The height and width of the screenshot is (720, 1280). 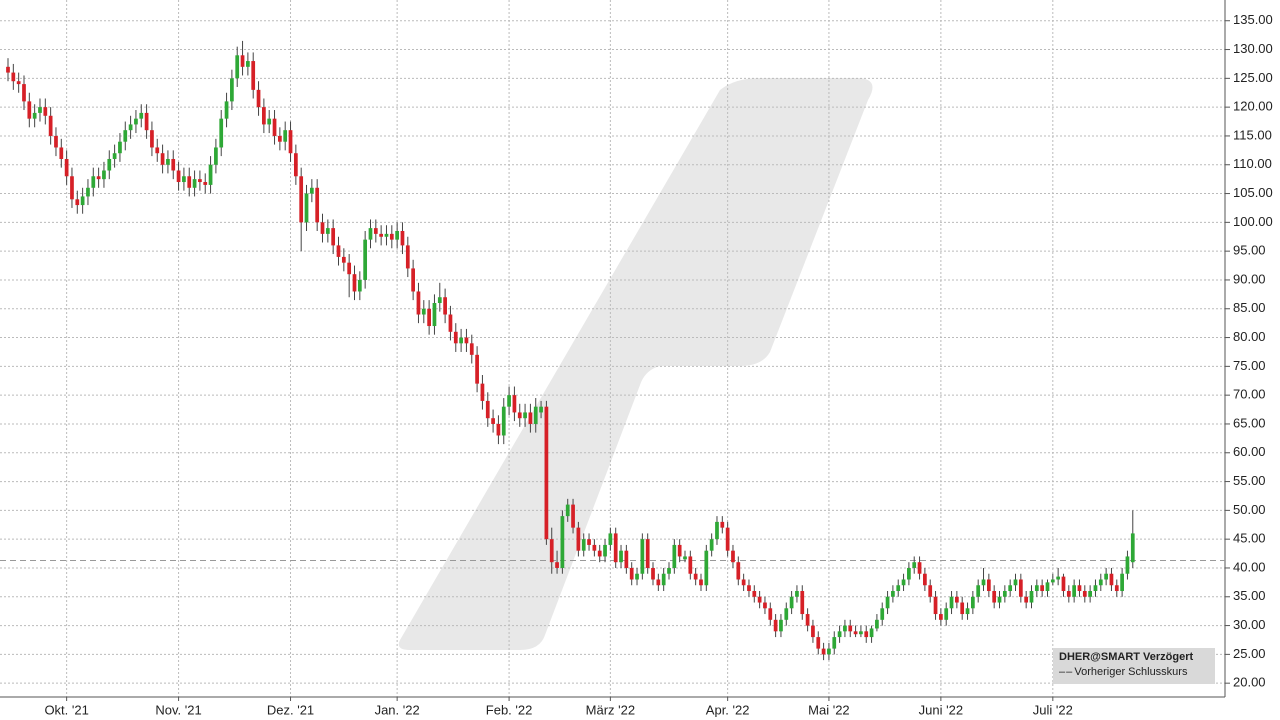 I want to click on y-tick-label: 80.00, so click(x=1249, y=336).